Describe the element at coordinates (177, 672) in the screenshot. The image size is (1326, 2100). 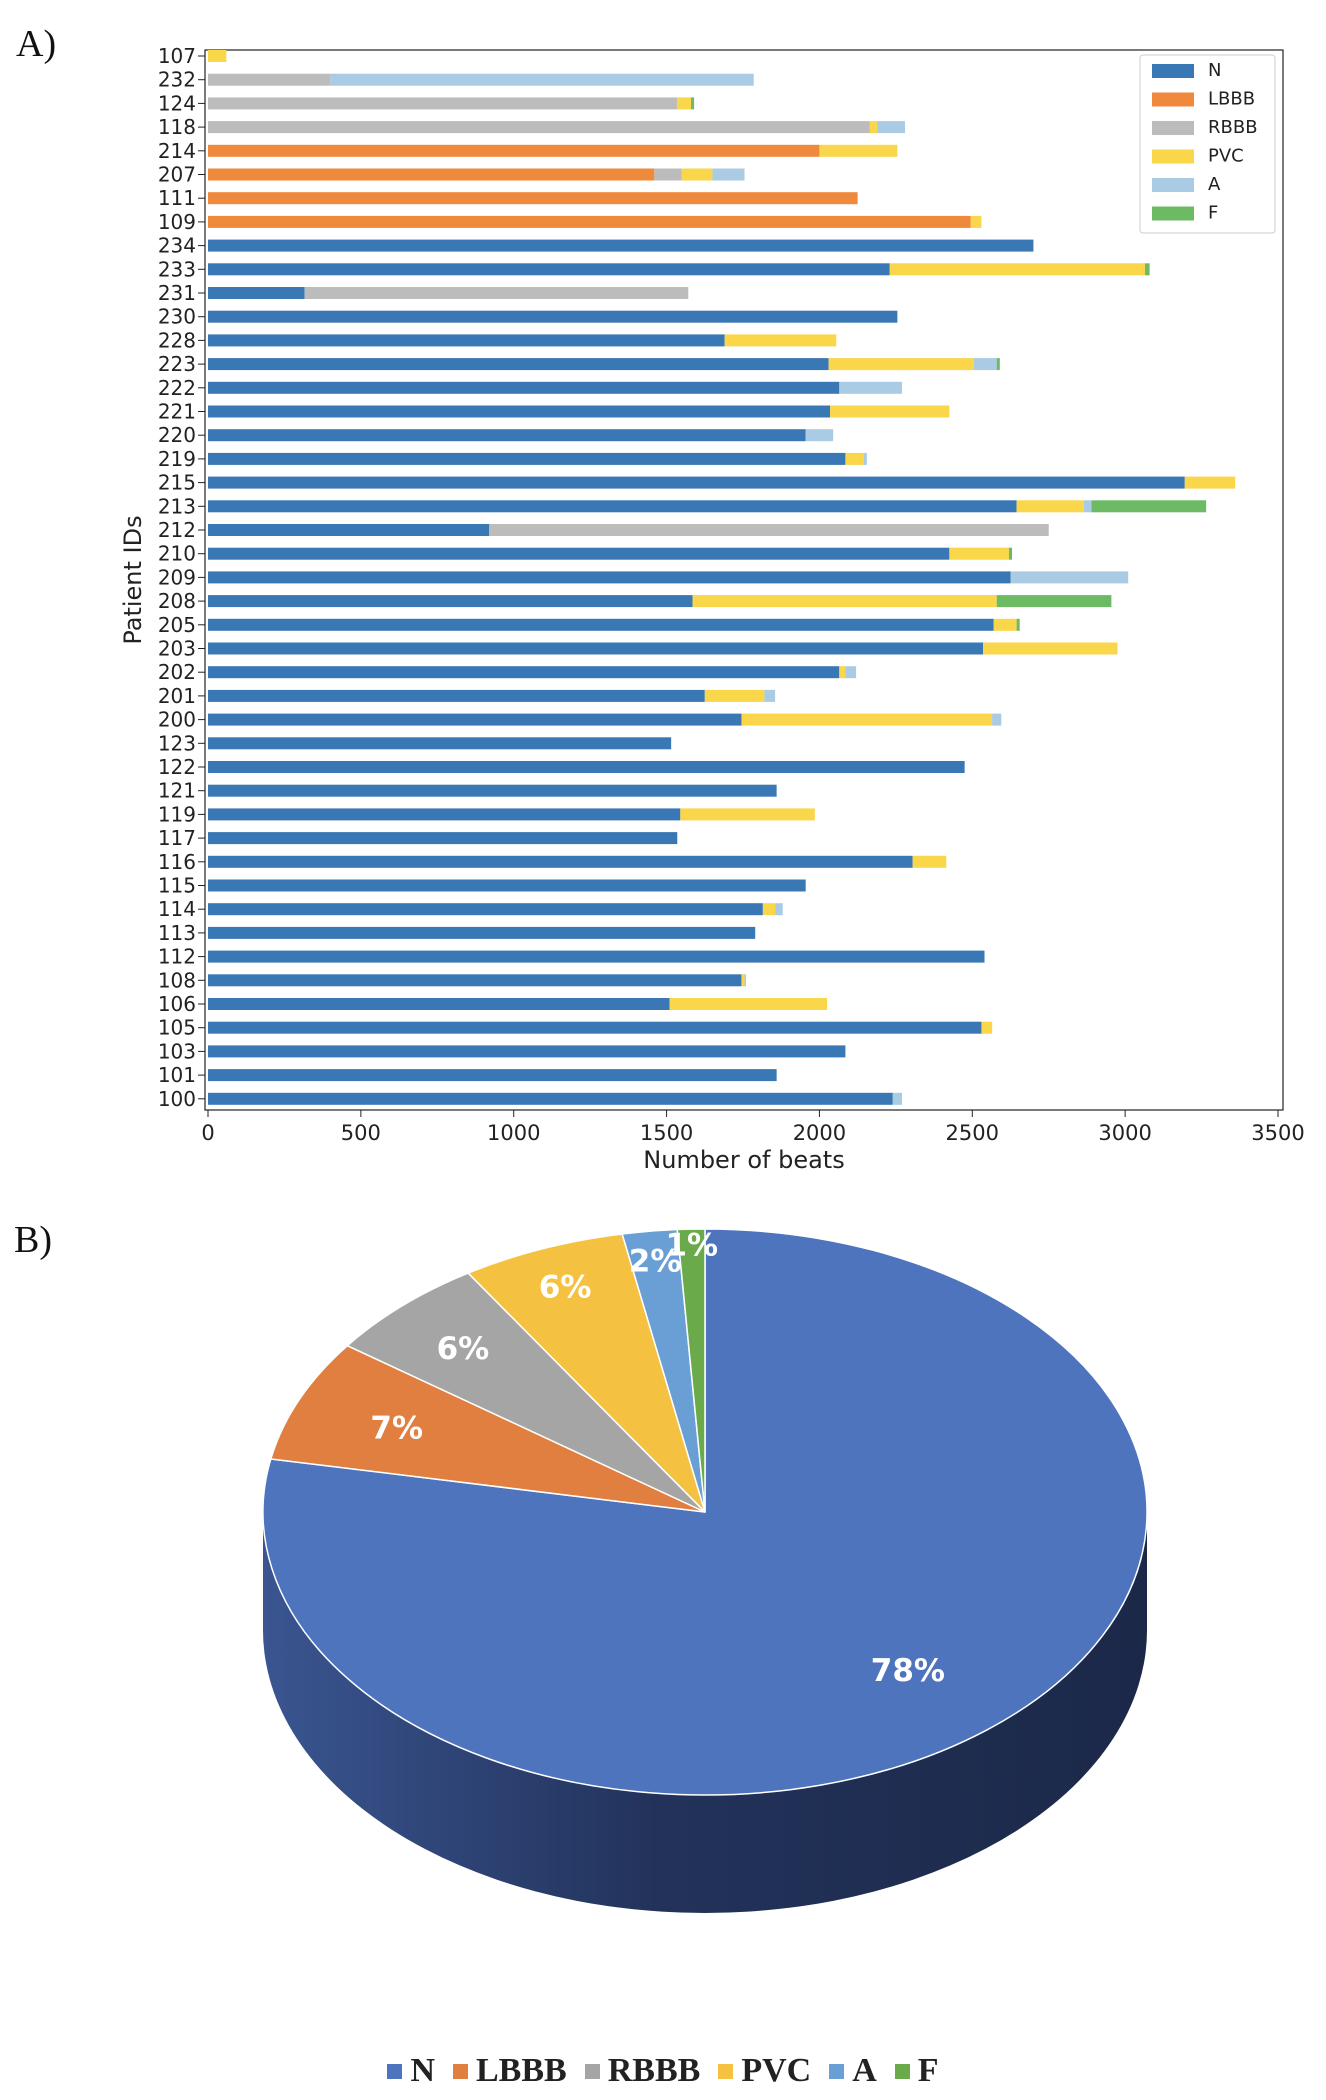
I see `y-tick-label: 202` at that location.